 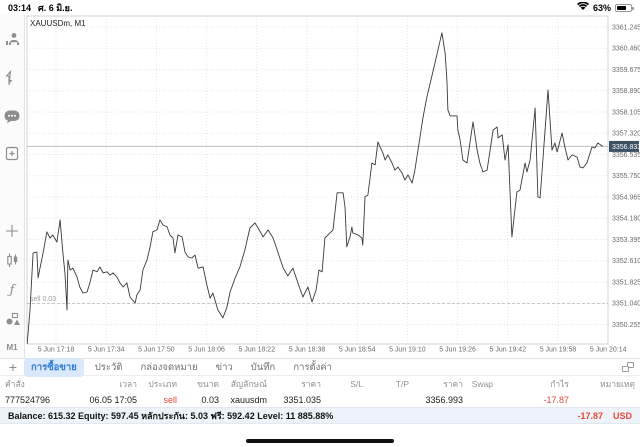 I want to click on svg-text: 5 Jun 18:54, so click(x=357, y=350).